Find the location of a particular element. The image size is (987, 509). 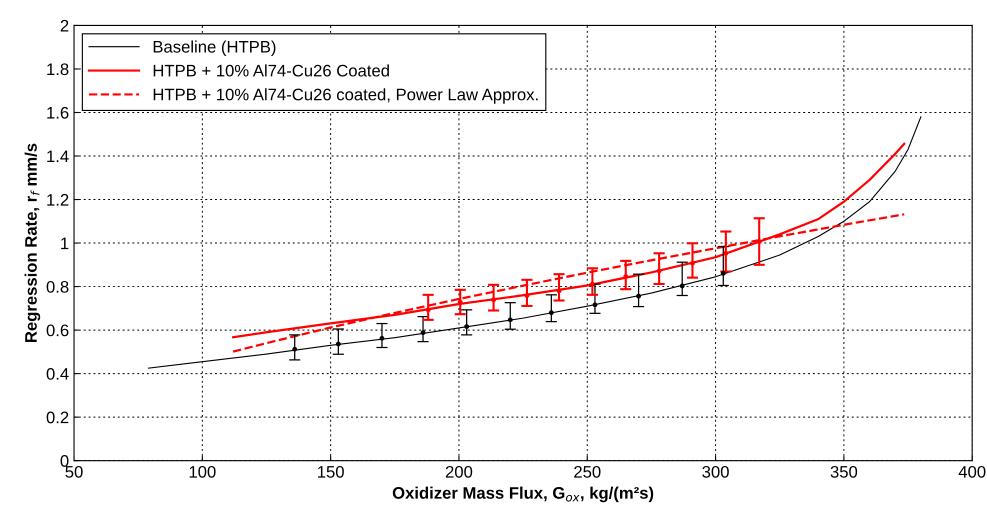

x-tick-label: 250 is located at coordinates (587, 472).